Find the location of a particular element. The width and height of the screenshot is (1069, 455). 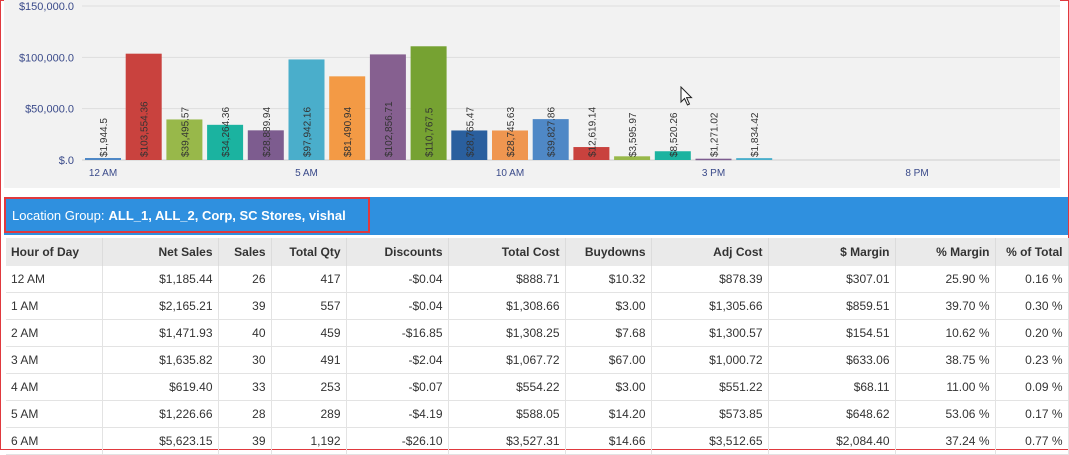

column-header-total-cost: Total Cost is located at coordinates (507, 252).